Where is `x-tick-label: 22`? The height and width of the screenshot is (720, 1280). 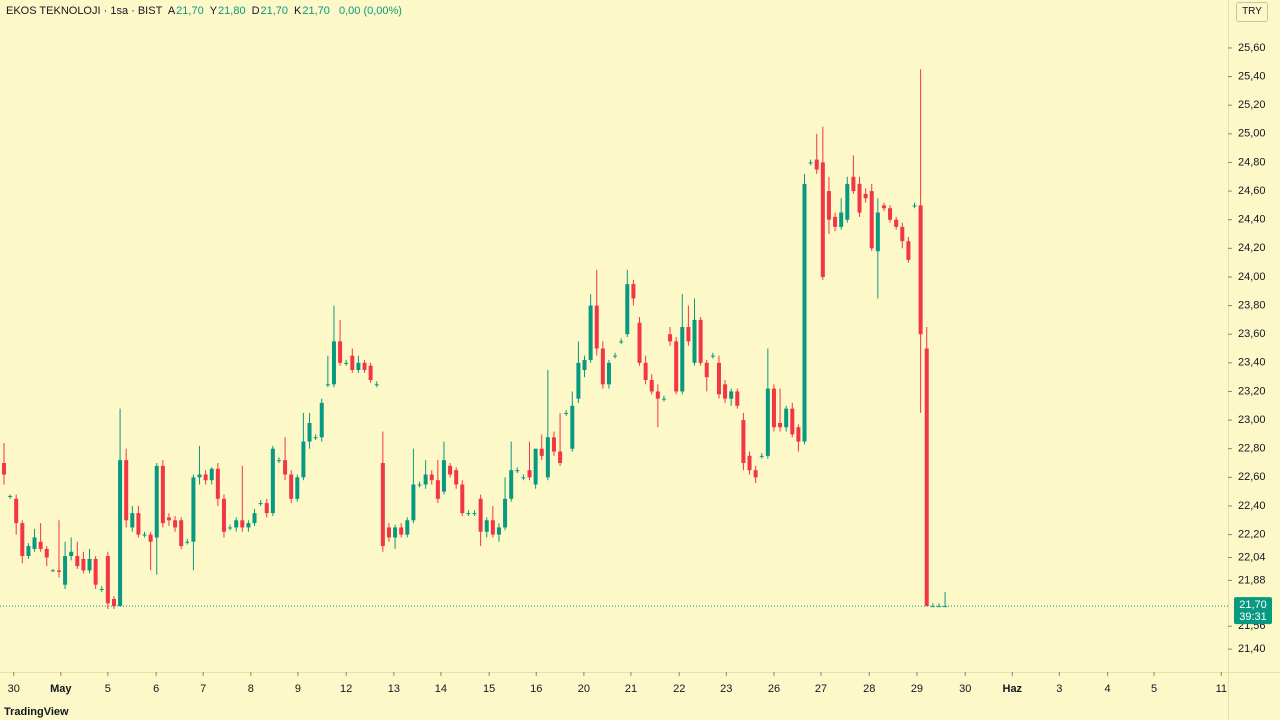 x-tick-label: 22 is located at coordinates (679, 689).